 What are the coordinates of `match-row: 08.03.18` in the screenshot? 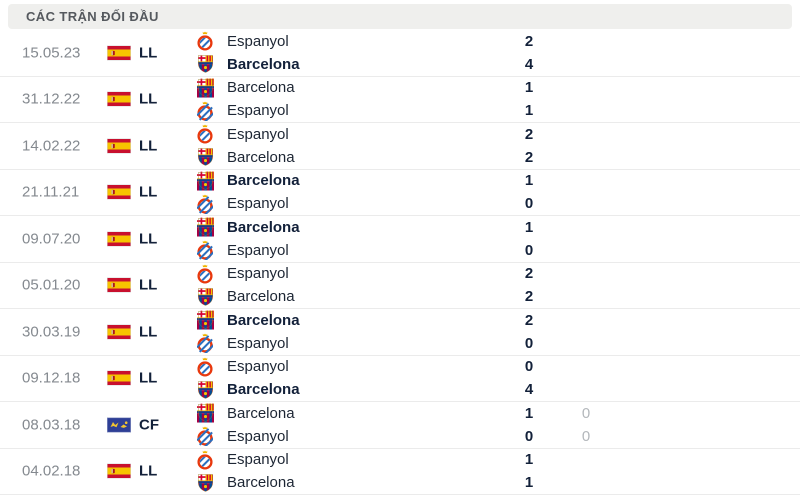 It's located at (400, 425).